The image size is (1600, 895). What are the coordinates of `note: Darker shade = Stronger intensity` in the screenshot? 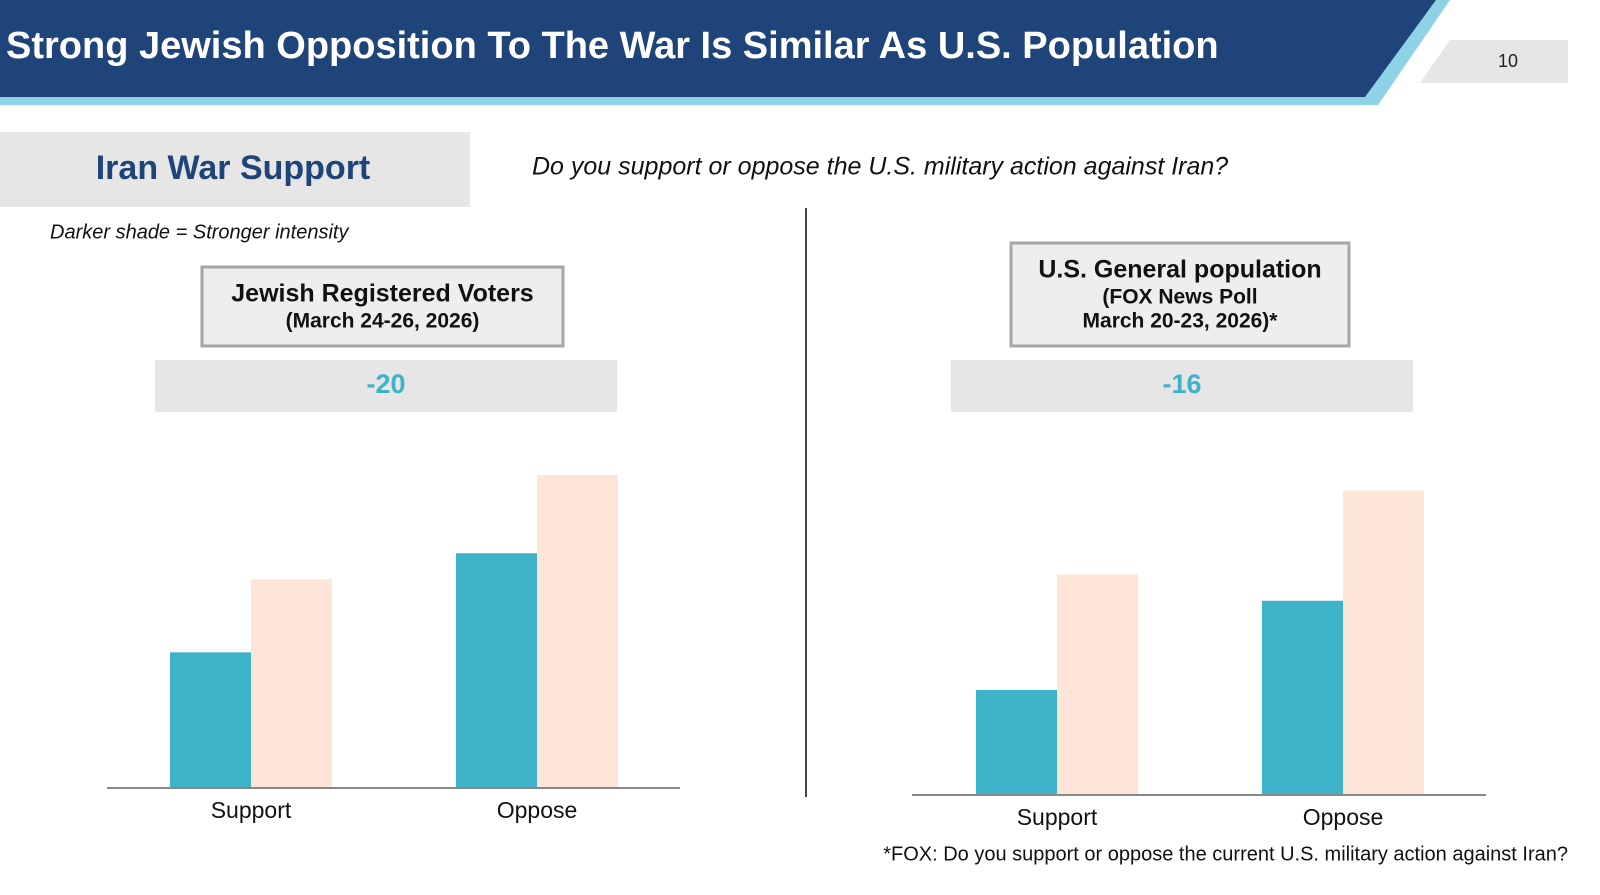 It's located at (199, 232).